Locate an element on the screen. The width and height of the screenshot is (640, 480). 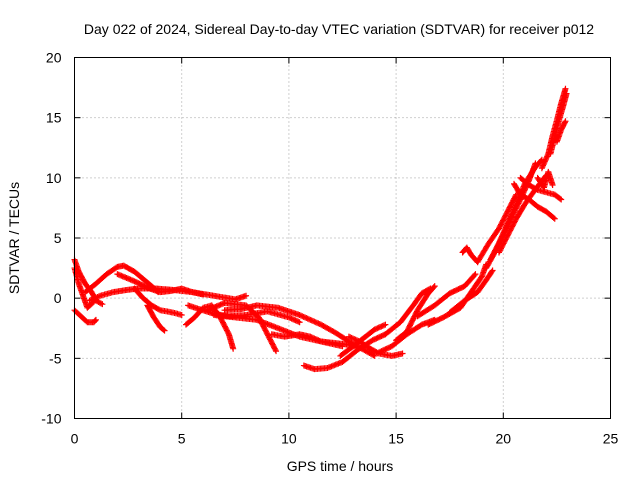
y-tick-label: 15 is located at coordinates (54, 118).